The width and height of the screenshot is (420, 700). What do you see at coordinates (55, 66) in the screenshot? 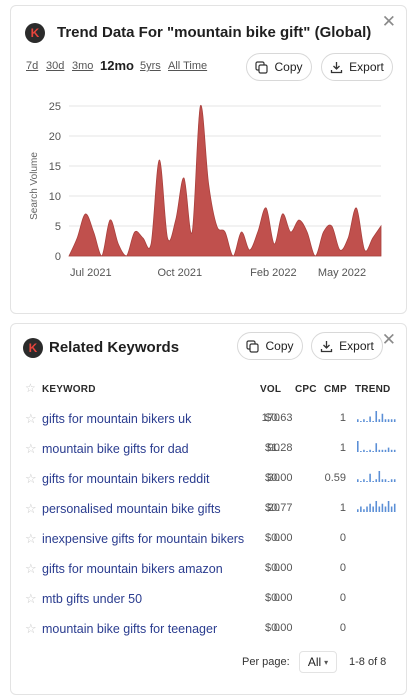
I see `timeframe-30d: 30d` at bounding box center [55, 66].